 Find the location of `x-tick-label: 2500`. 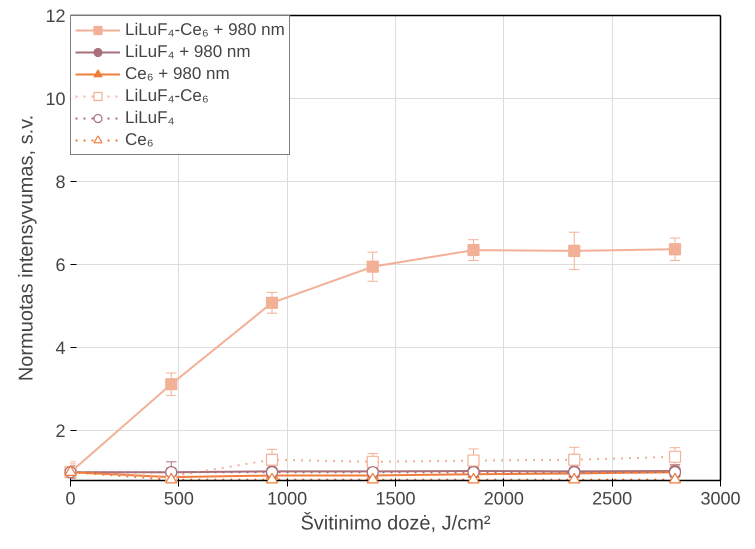

x-tick-label: 2500 is located at coordinates (612, 498).